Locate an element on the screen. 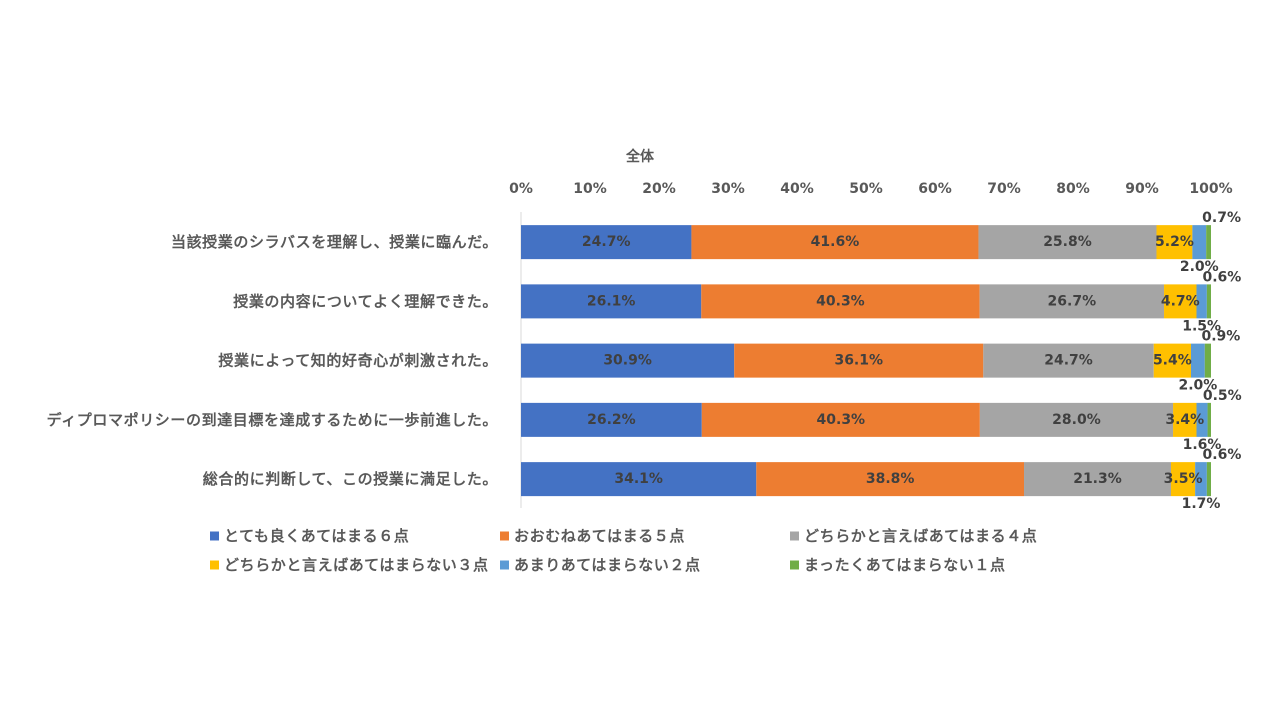  x-tick-label: 80% is located at coordinates (1073, 189).